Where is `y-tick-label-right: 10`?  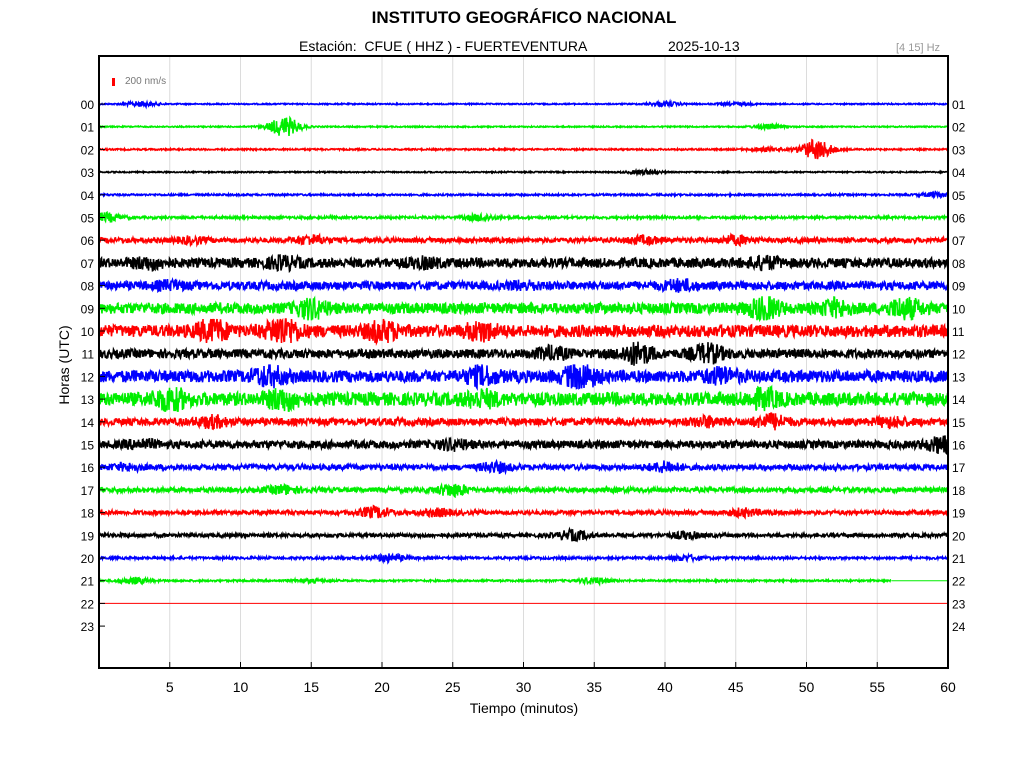 y-tick-label-right: 10 is located at coordinates (959, 309).